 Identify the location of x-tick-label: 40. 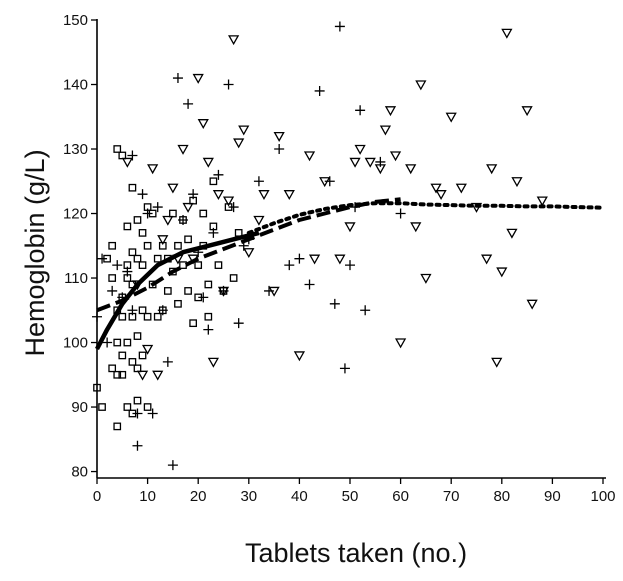
(299, 496).